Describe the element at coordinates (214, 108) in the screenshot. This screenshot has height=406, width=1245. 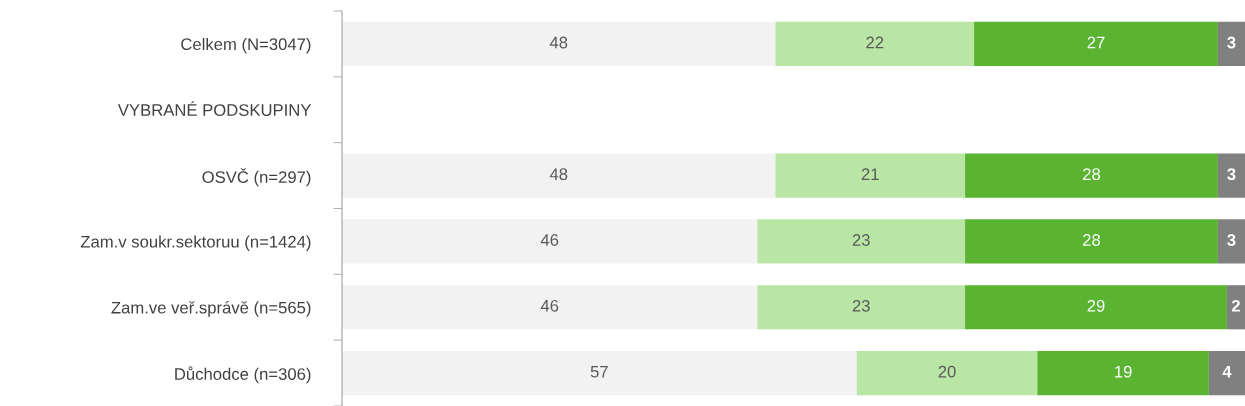
I see `y-tick-label: VYBRANÉ PODSKUPINY` at that location.